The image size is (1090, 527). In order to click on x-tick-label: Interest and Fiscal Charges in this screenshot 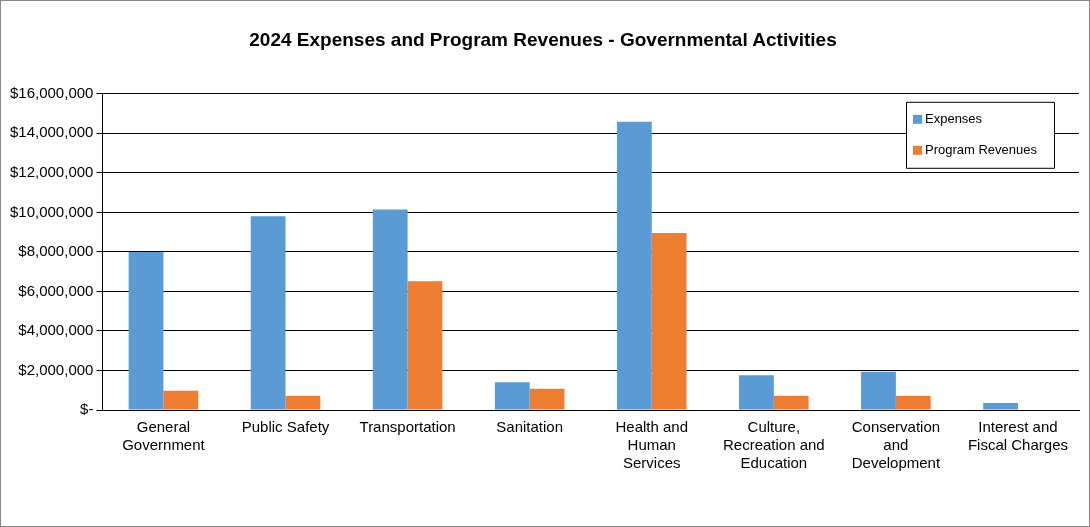, I will do `click(1017, 436)`.